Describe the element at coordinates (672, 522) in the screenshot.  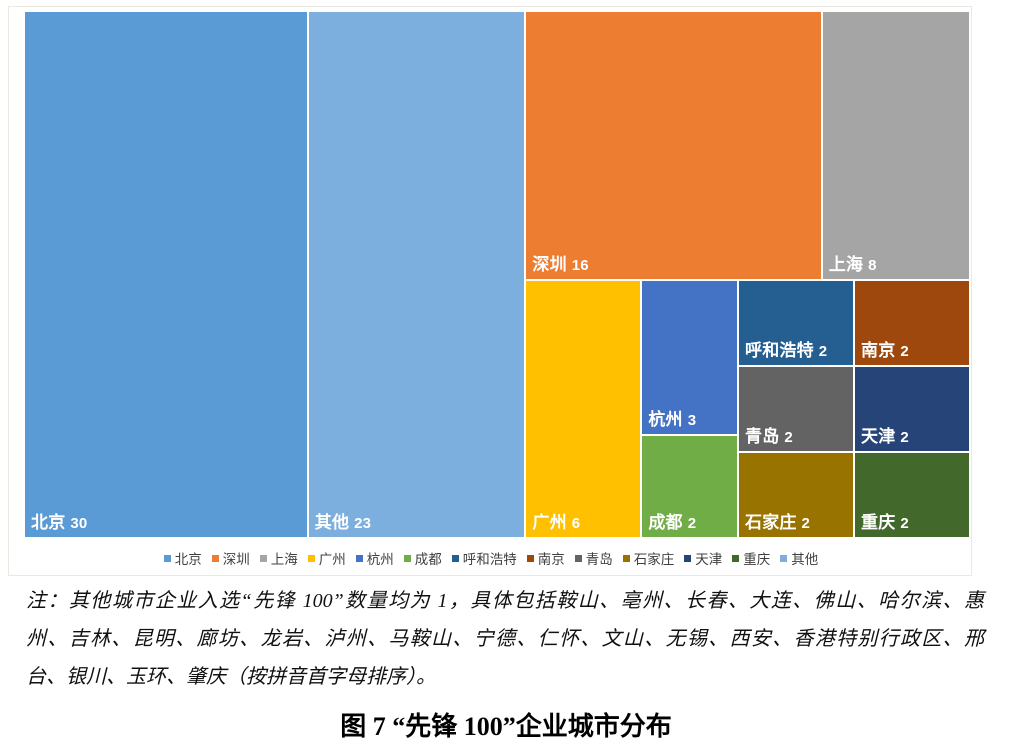
I see `tile-label: 成都 2` at that location.